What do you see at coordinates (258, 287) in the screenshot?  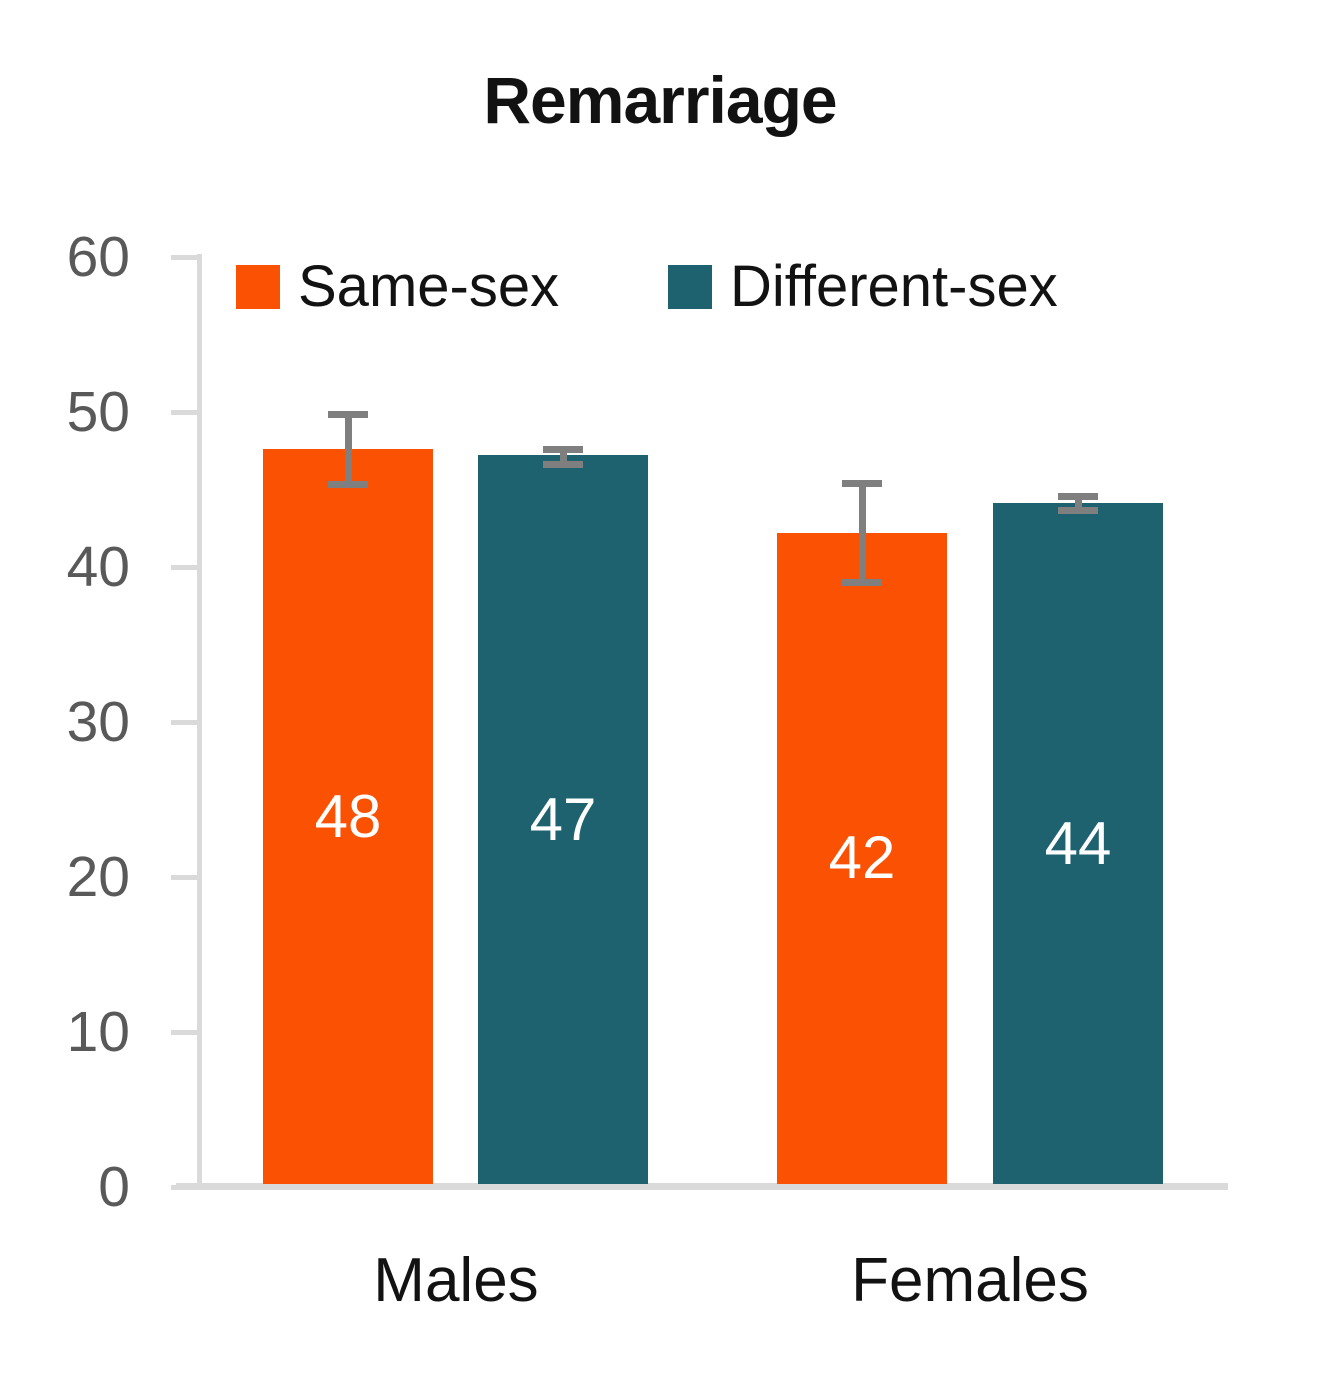 I see `legend-swatch-same-sex-icon` at bounding box center [258, 287].